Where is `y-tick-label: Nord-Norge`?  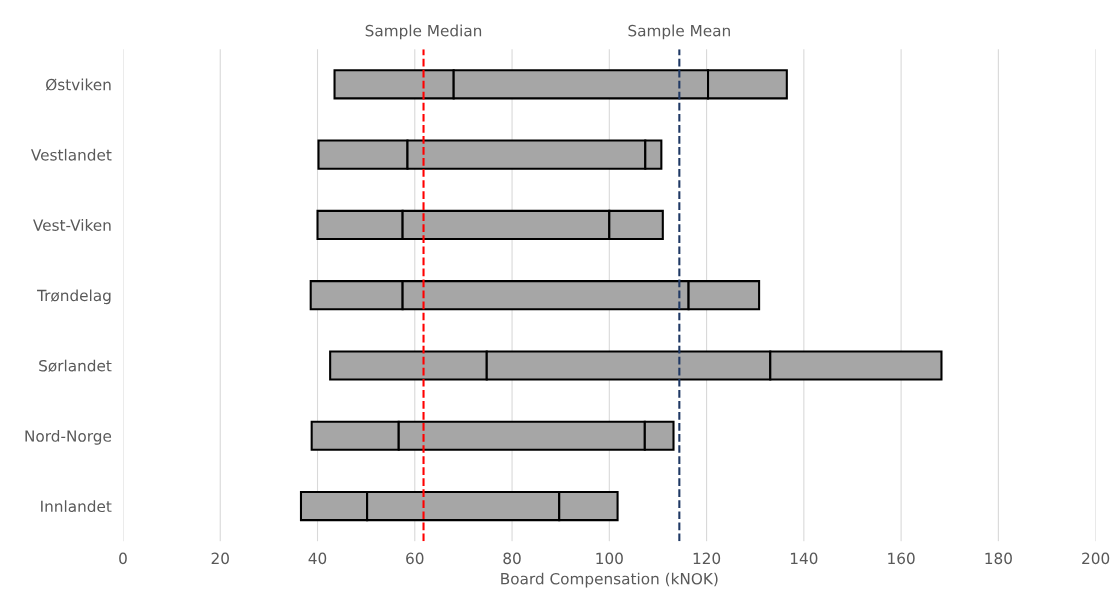
y-tick-label: Nord-Norge is located at coordinates (68, 437).